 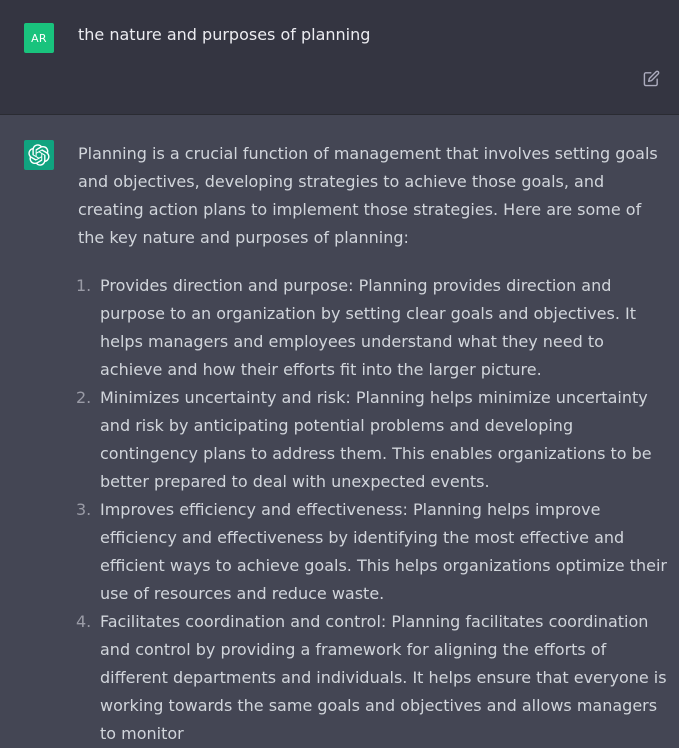 What do you see at coordinates (84, 621) in the screenshot?
I see `list-item-number: 4.` at bounding box center [84, 621].